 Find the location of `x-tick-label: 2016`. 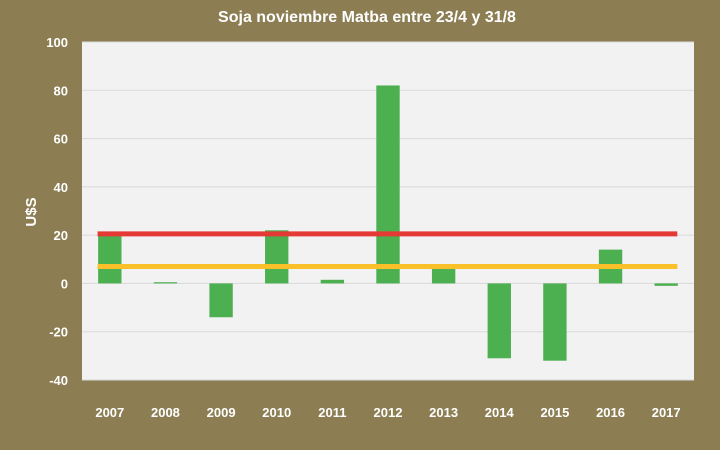

x-tick-label: 2016 is located at coordinates (610, 412).